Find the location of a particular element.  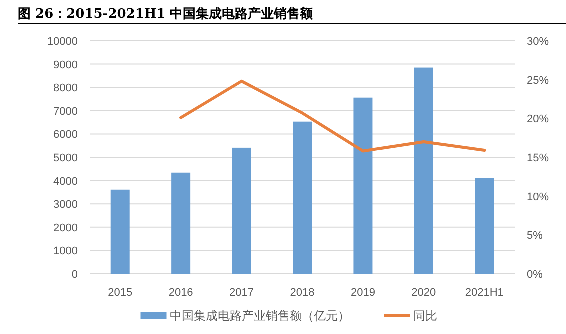

legend-label: 同比 is located at coordinates (425, 316).